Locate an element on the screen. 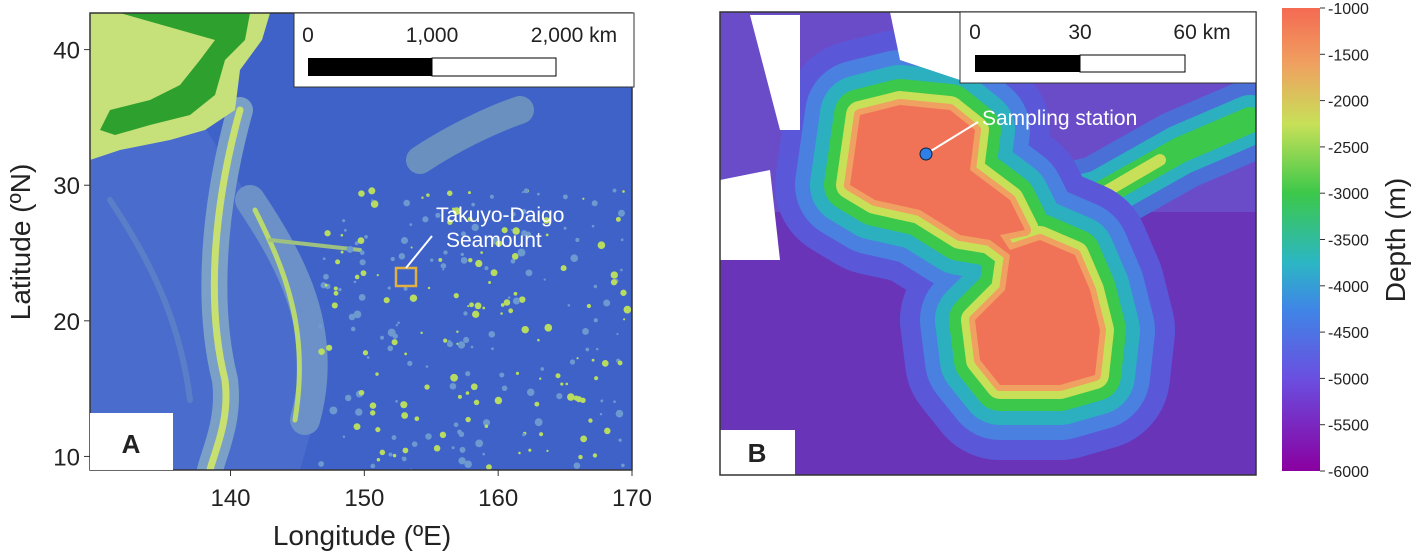 The width and height of the screenshot is (1417, 560). x-tick-label: 160 is located at coordinates (498, 498).